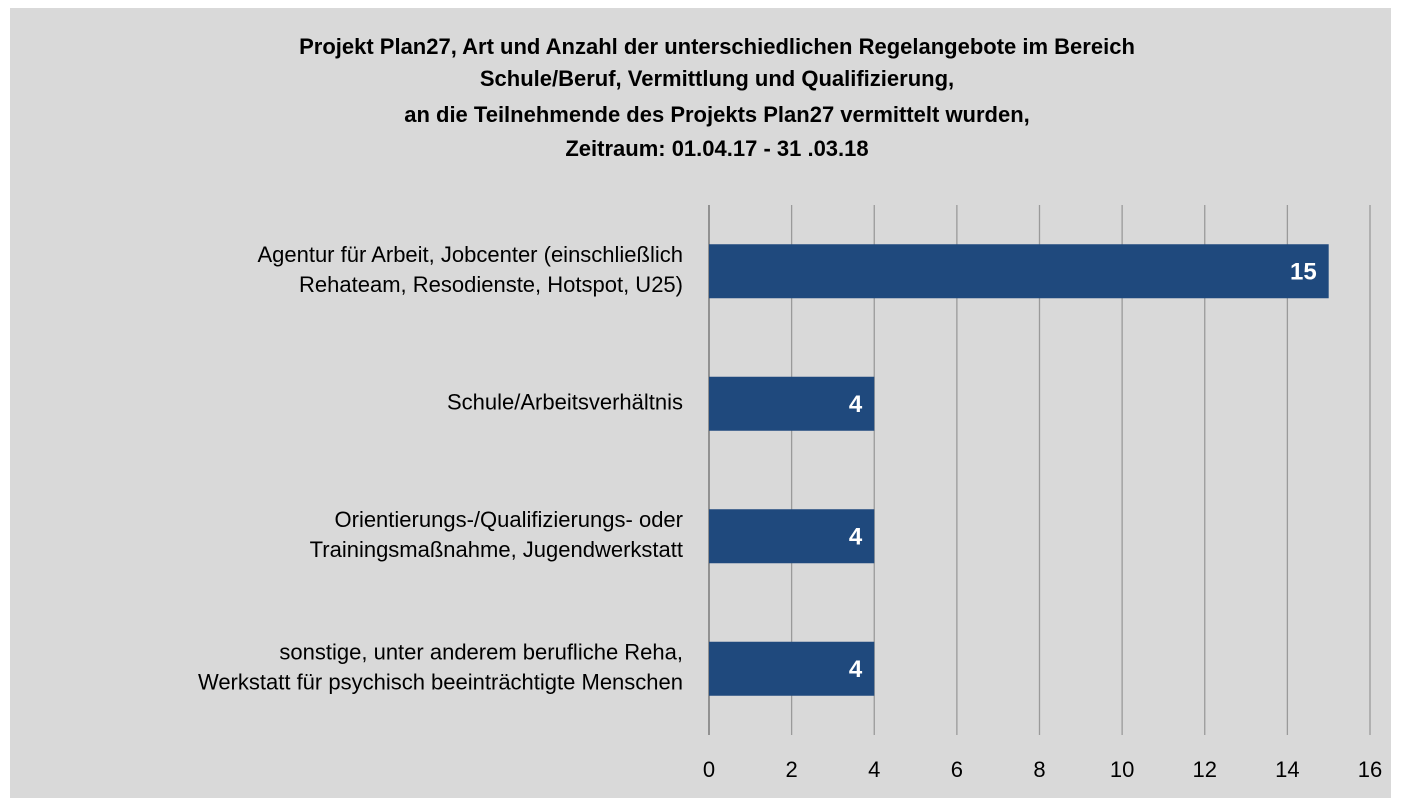 This screenshot has height=803, width=1401. Describe the element at coordinates (509, 519) in the screenshot. I see `y-tick-label: Orientierungs-/Qualifizierungs- oder` at that location.